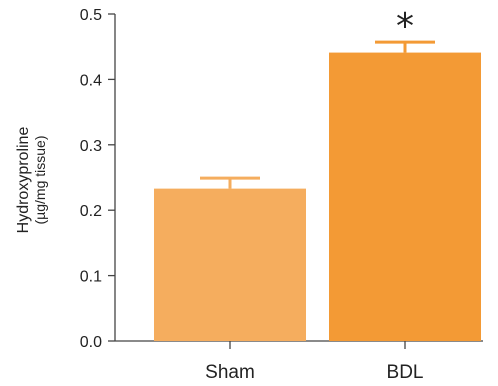 The width and height of the screenshot is (498, 386). I want to click on y-axis-title: Hydroxyproline (µg/mg tissue), so click(31, 180).